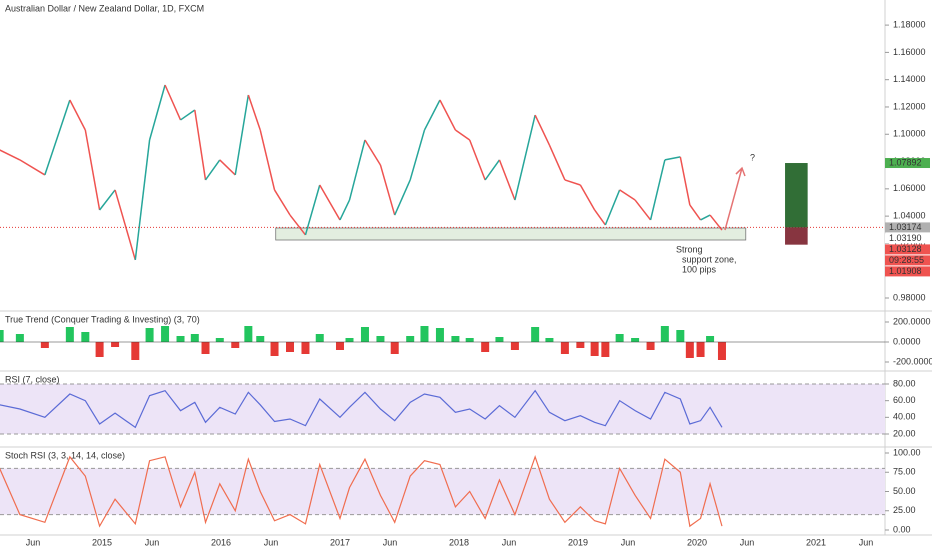 The height and width of the screenshot is (550, 932). Describe the element at coordinates (709, 259) in the screenshot. I see `annotation: support zone,` at that location.